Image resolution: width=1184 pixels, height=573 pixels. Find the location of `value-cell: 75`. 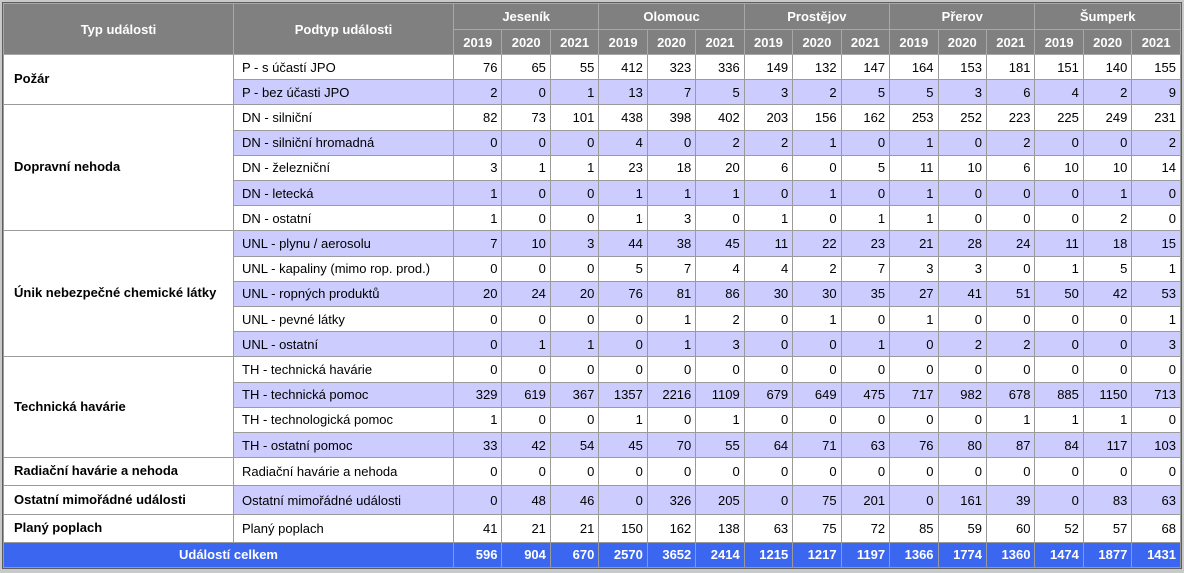

value-cell: 75 is located at coordinates (817, 528).